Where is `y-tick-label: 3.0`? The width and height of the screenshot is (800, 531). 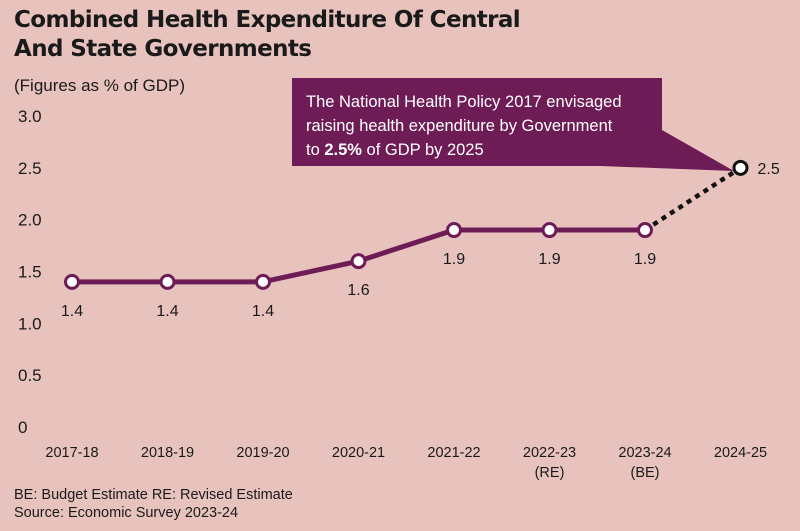 y-tick-label: 3.0 is located at coordinates (30, 116).